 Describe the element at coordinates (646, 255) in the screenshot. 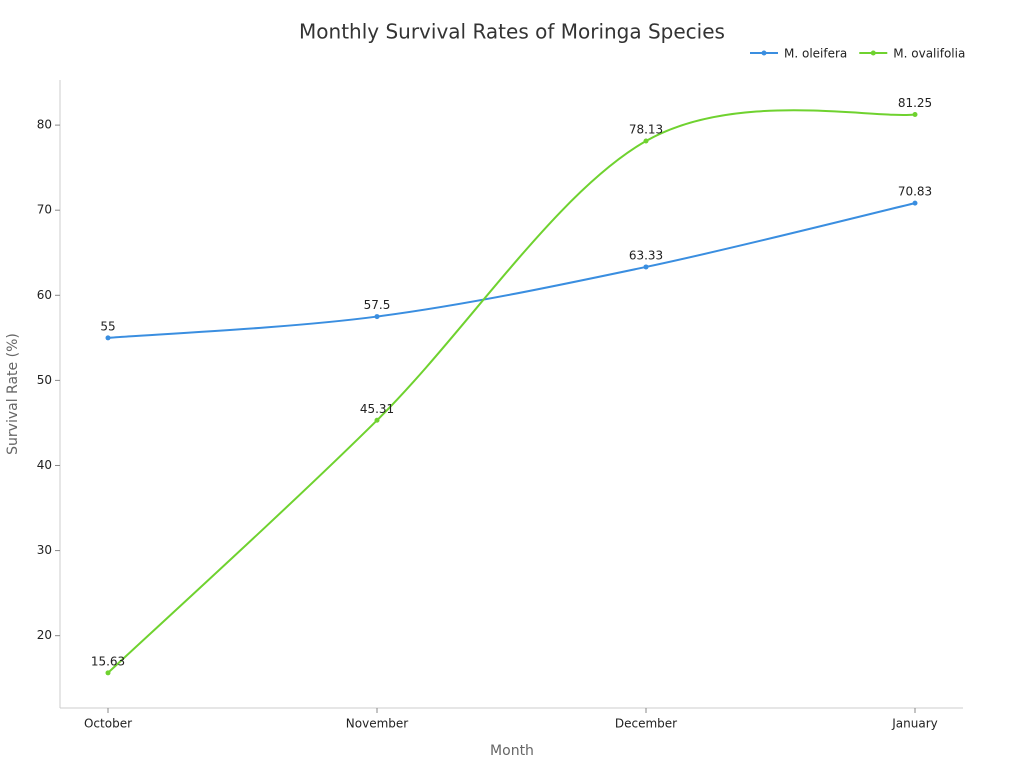

I see `data-label: 63.33` at that location.